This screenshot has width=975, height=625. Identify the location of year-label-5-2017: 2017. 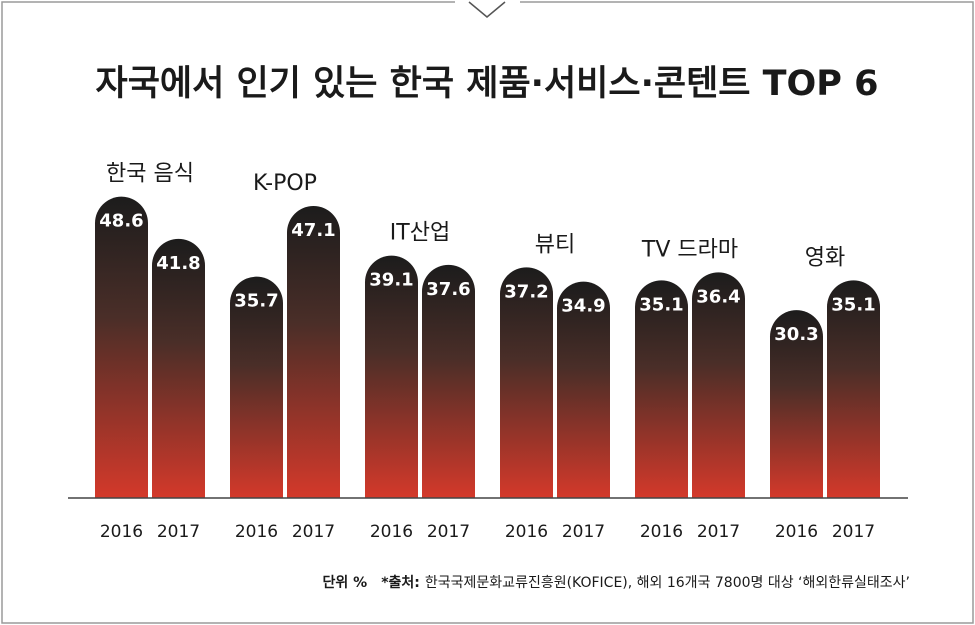
(853, 532).